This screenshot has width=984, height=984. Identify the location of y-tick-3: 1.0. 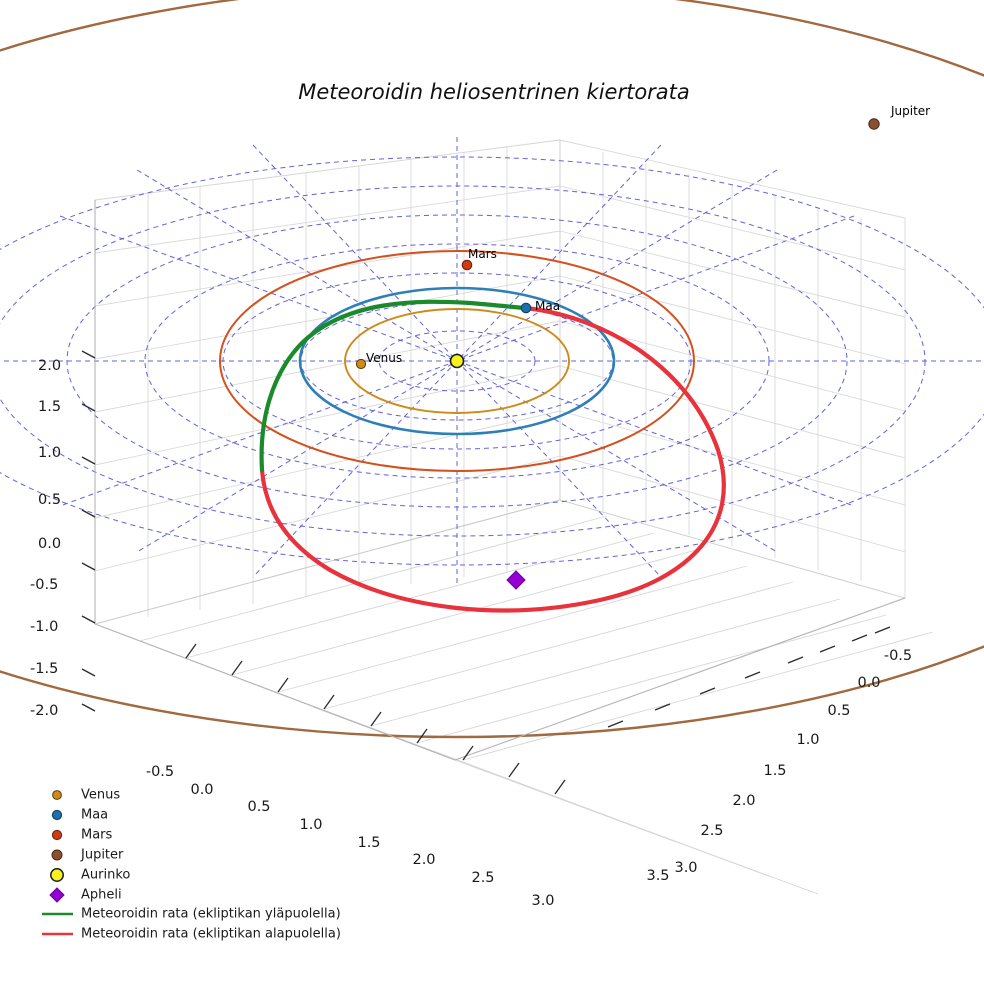
(807, 740).